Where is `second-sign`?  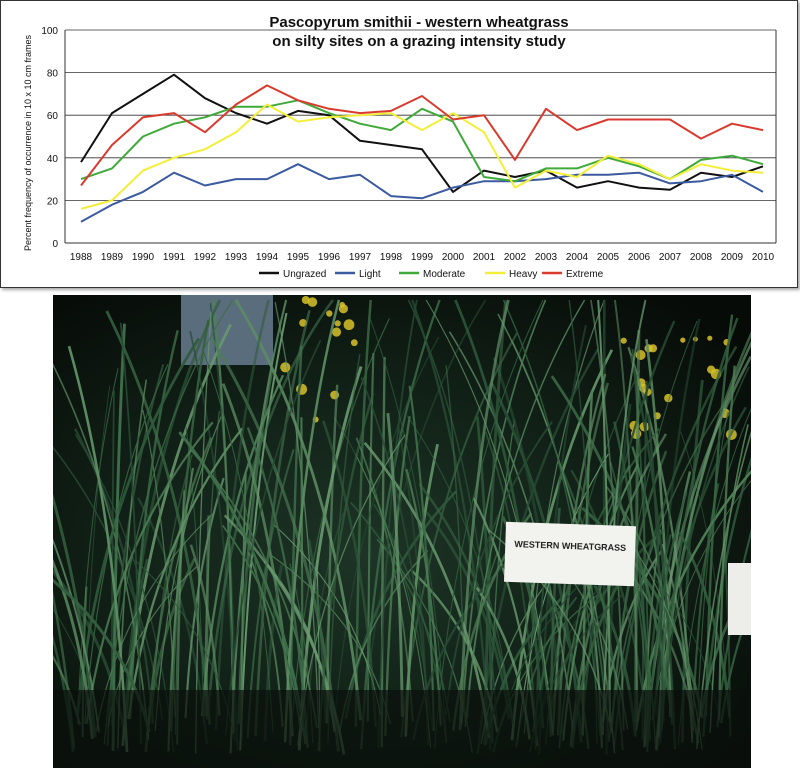
second-sign is located at coordinates (739, 599).